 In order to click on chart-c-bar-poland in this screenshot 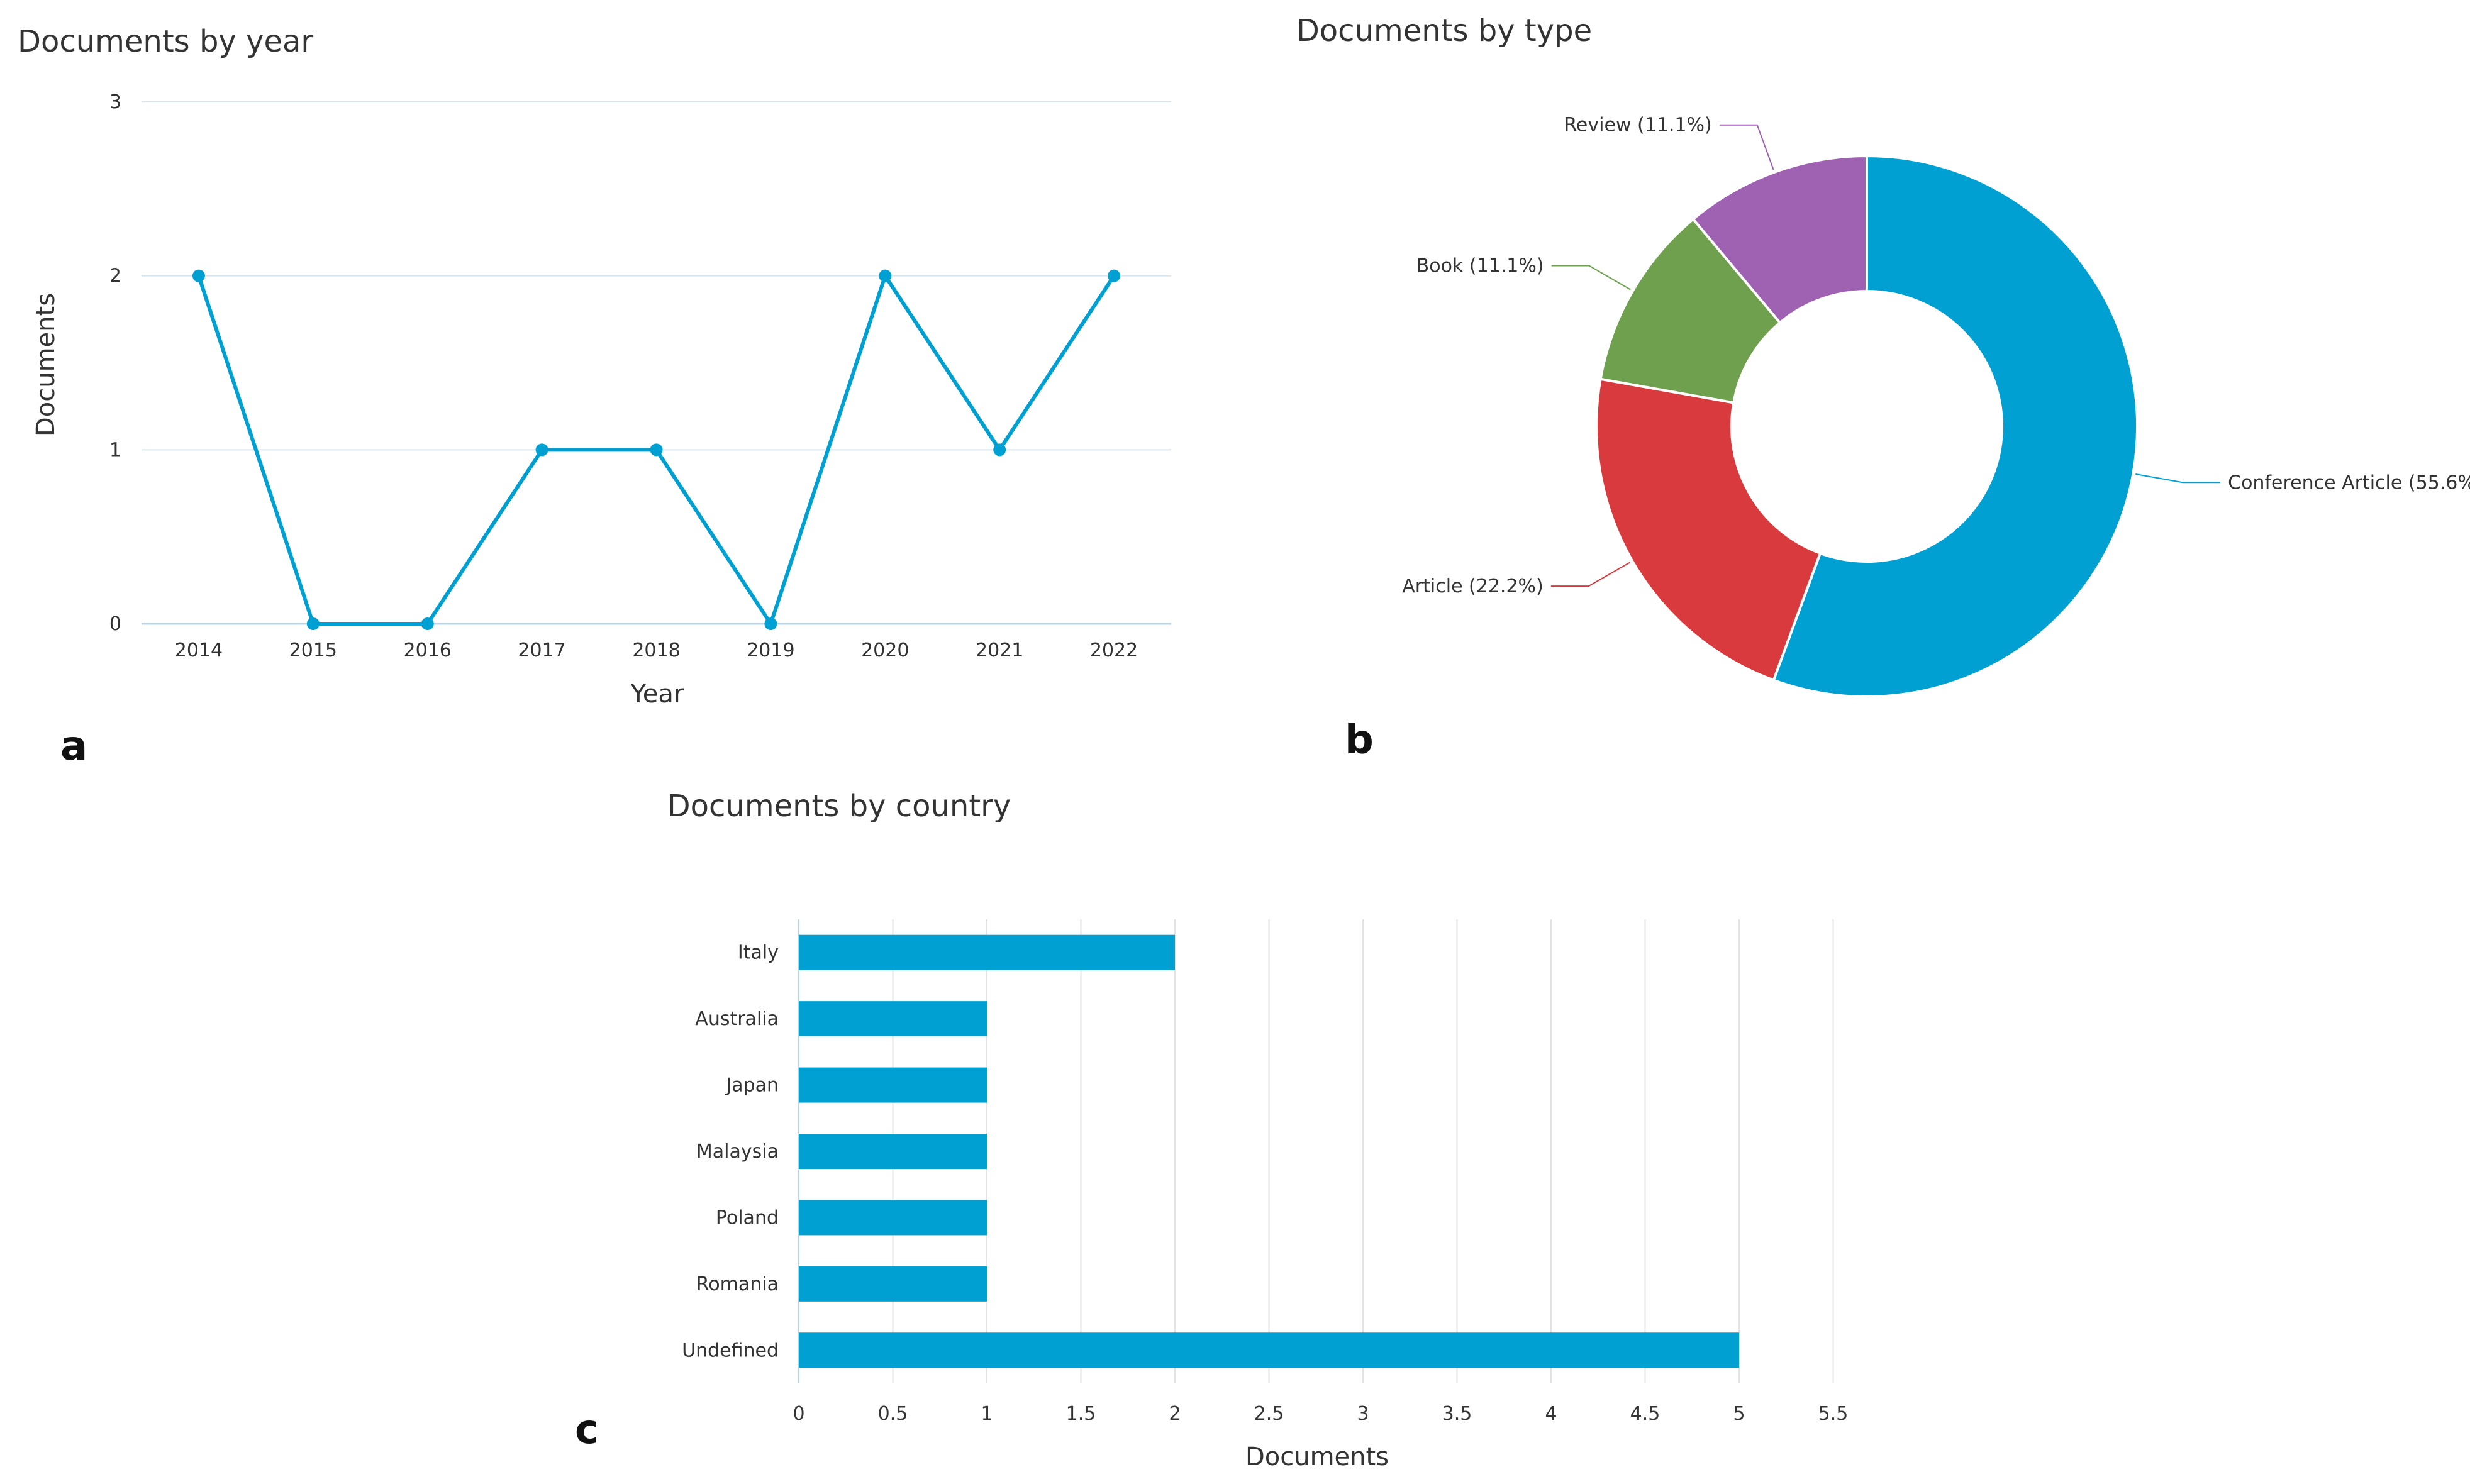, I will do `click(893, 1218)`.